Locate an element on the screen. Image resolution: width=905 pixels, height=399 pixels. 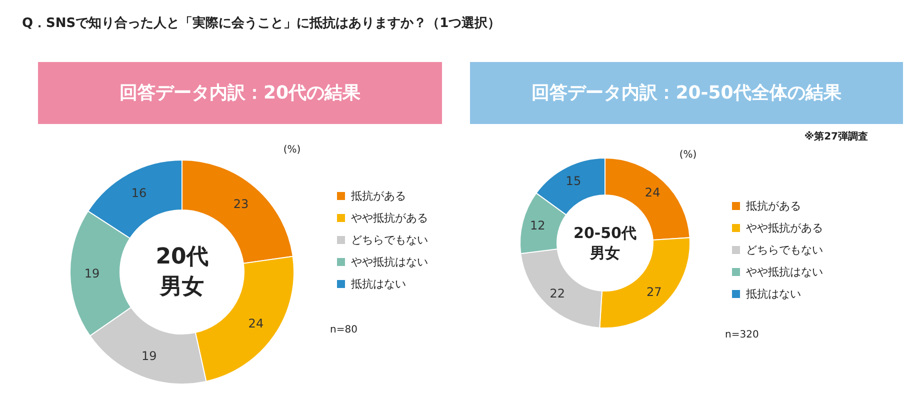
text: 20代 is located at coordinates (182, 257).